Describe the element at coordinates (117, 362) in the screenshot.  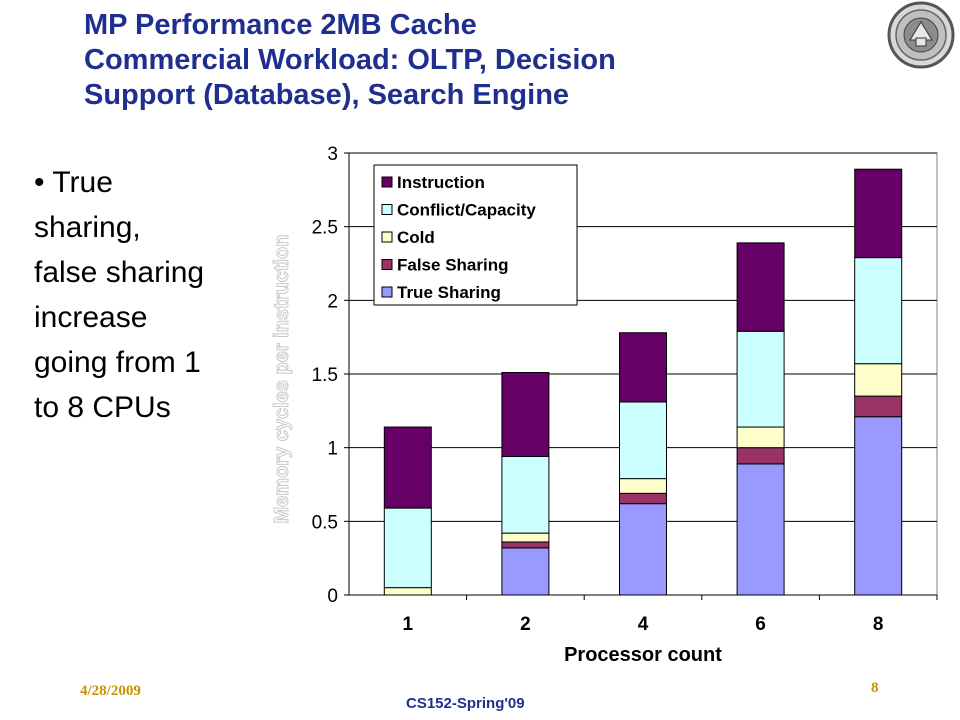
I see `bullet-line: going from 1` at that location.